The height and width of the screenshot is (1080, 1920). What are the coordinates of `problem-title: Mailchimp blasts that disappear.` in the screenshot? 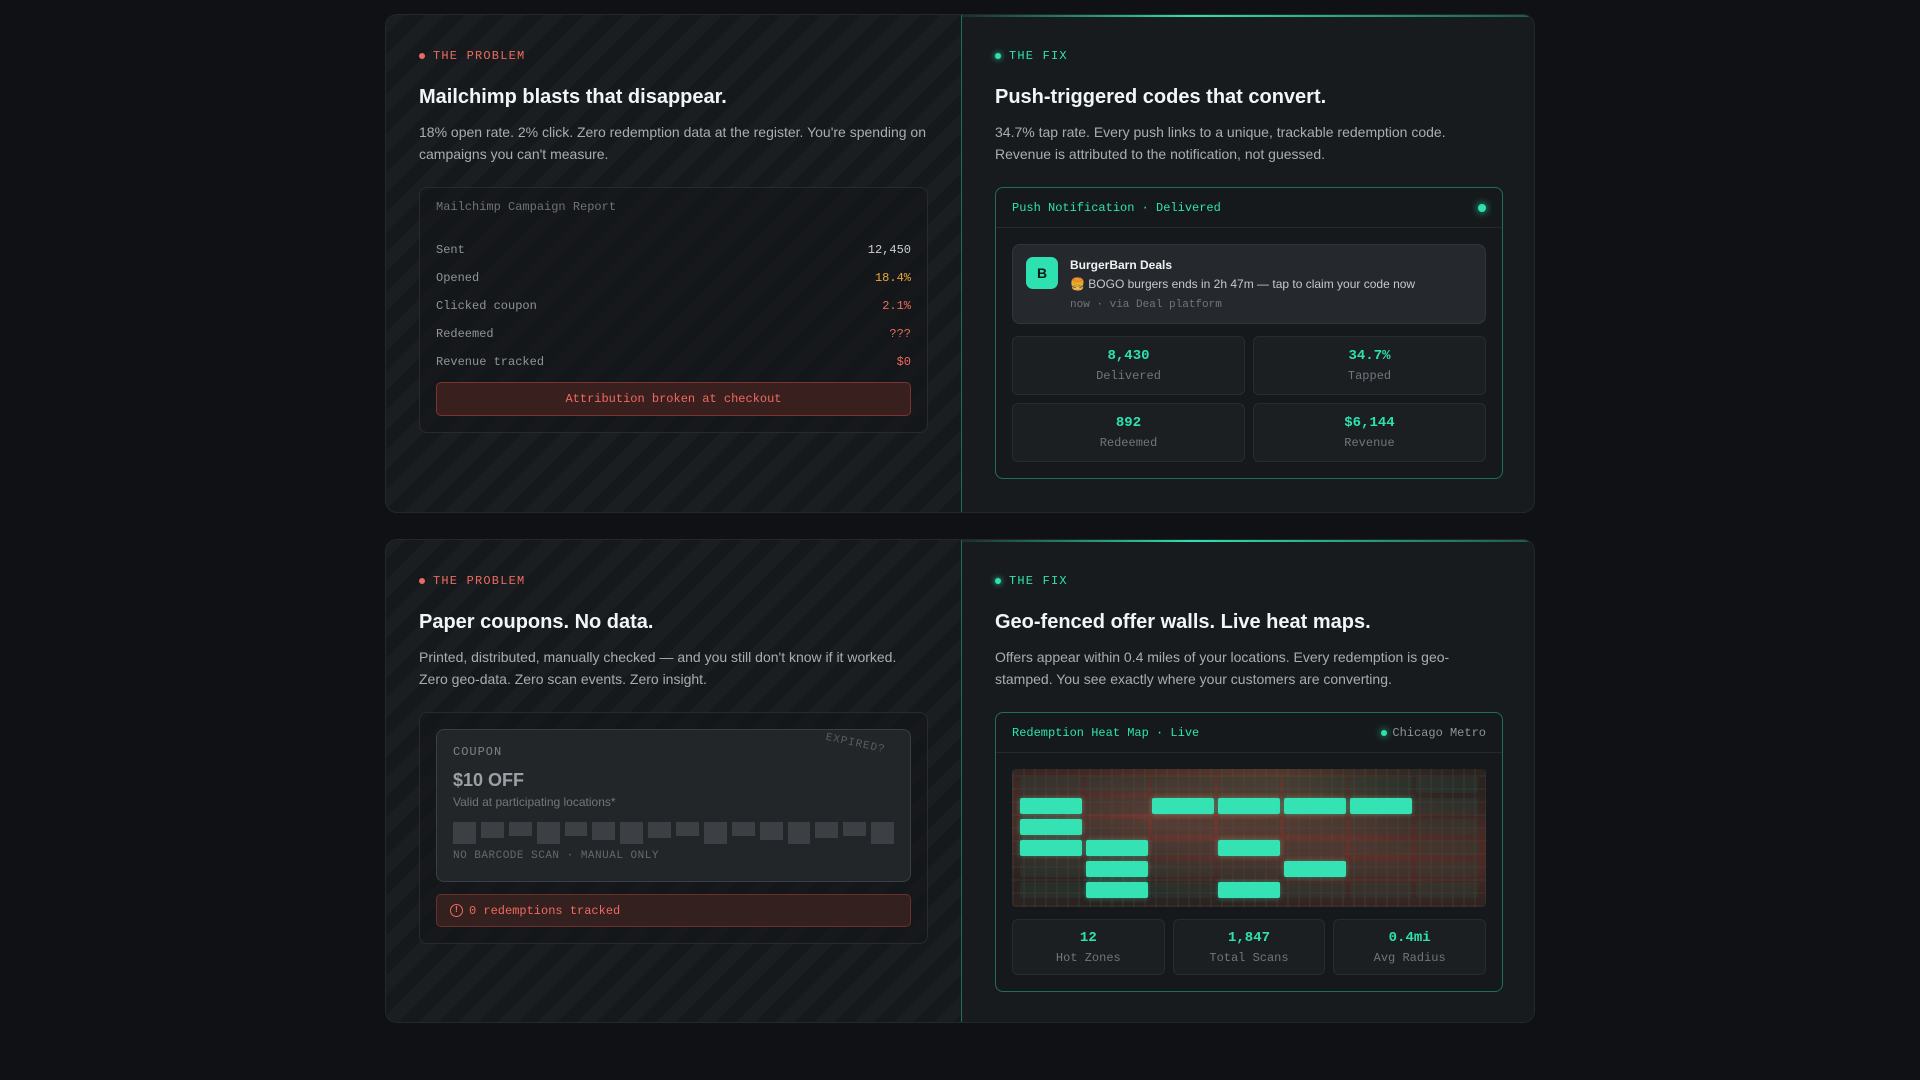 It's located at (573, 97).